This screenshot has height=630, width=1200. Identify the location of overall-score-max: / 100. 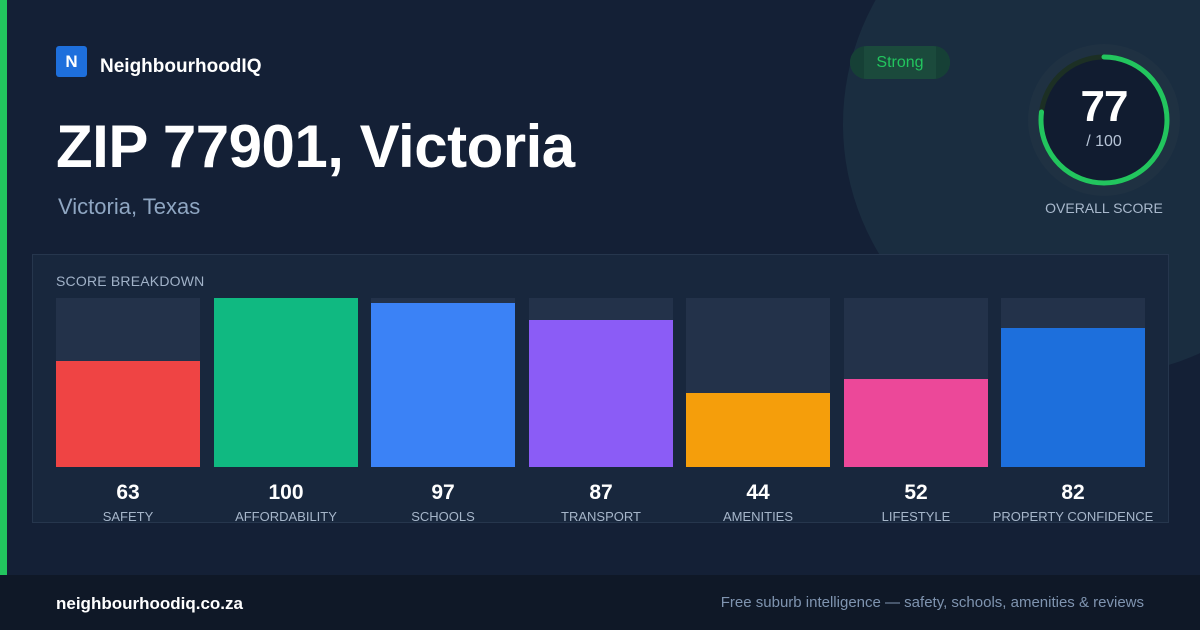
(1104, 141).